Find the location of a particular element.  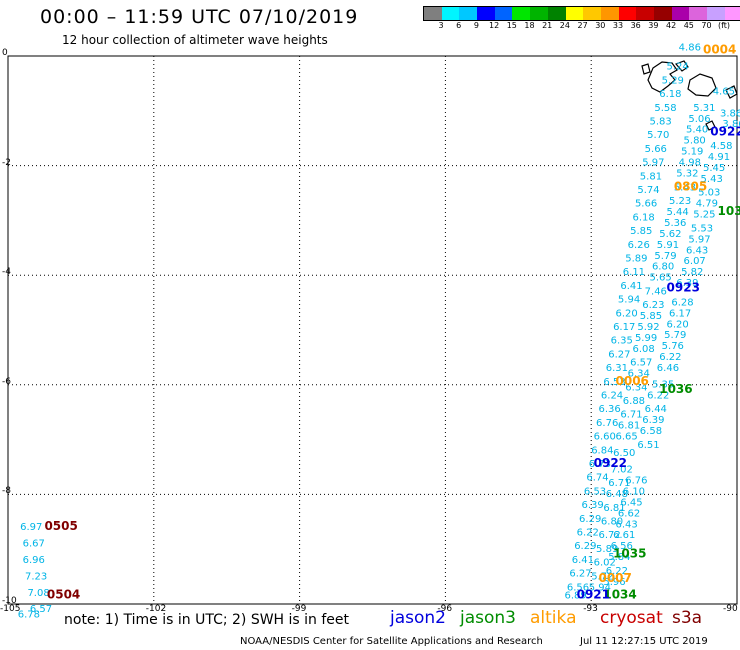

swh-value: 5.82 is located at coordinates (692, 272).